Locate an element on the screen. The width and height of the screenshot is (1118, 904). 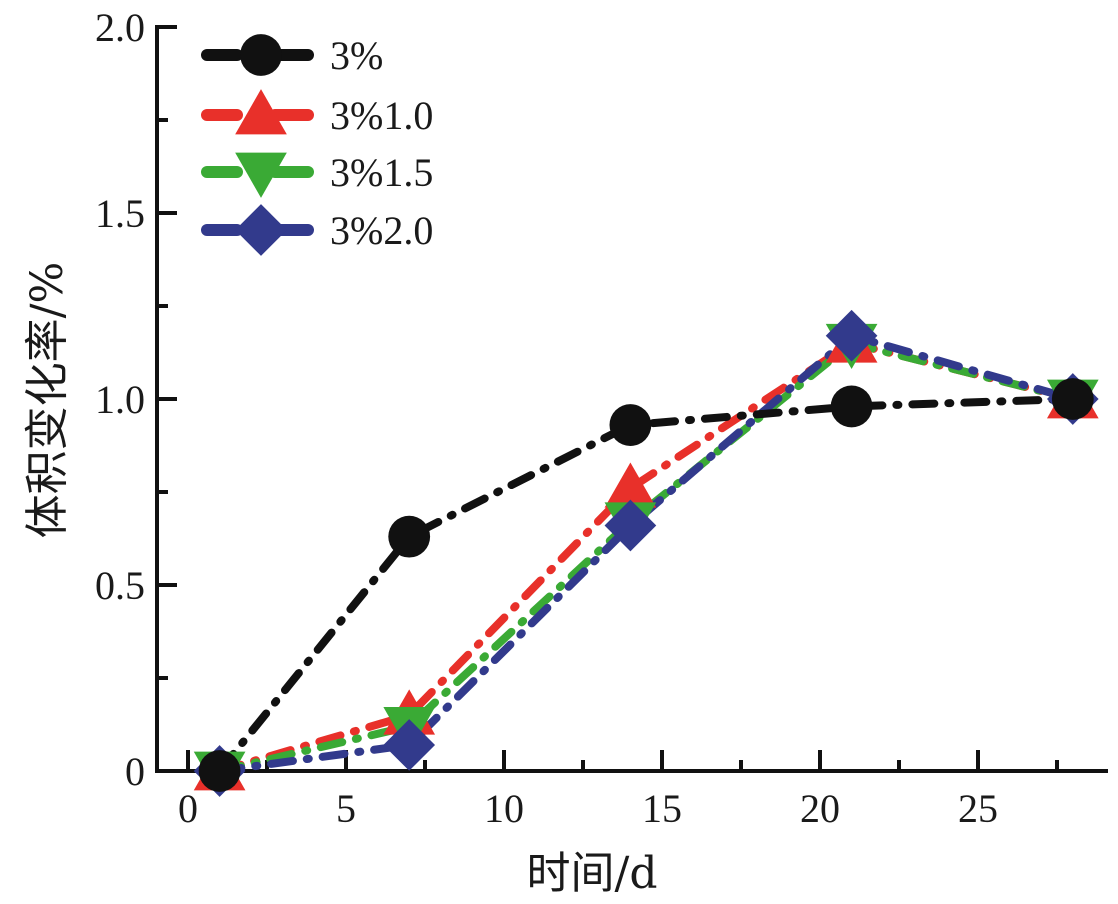
y-tick-label: 0 is located at coordinates (135, 771).